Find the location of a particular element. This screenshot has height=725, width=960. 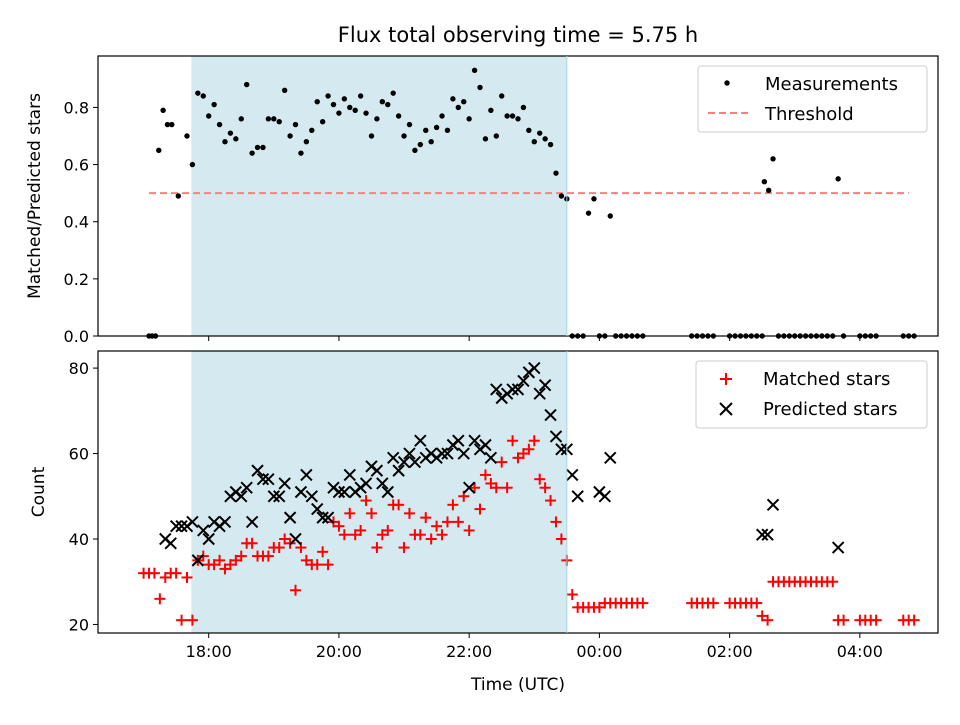

top-y-tick-label: 0.8 is located at coordinates (76, 107).